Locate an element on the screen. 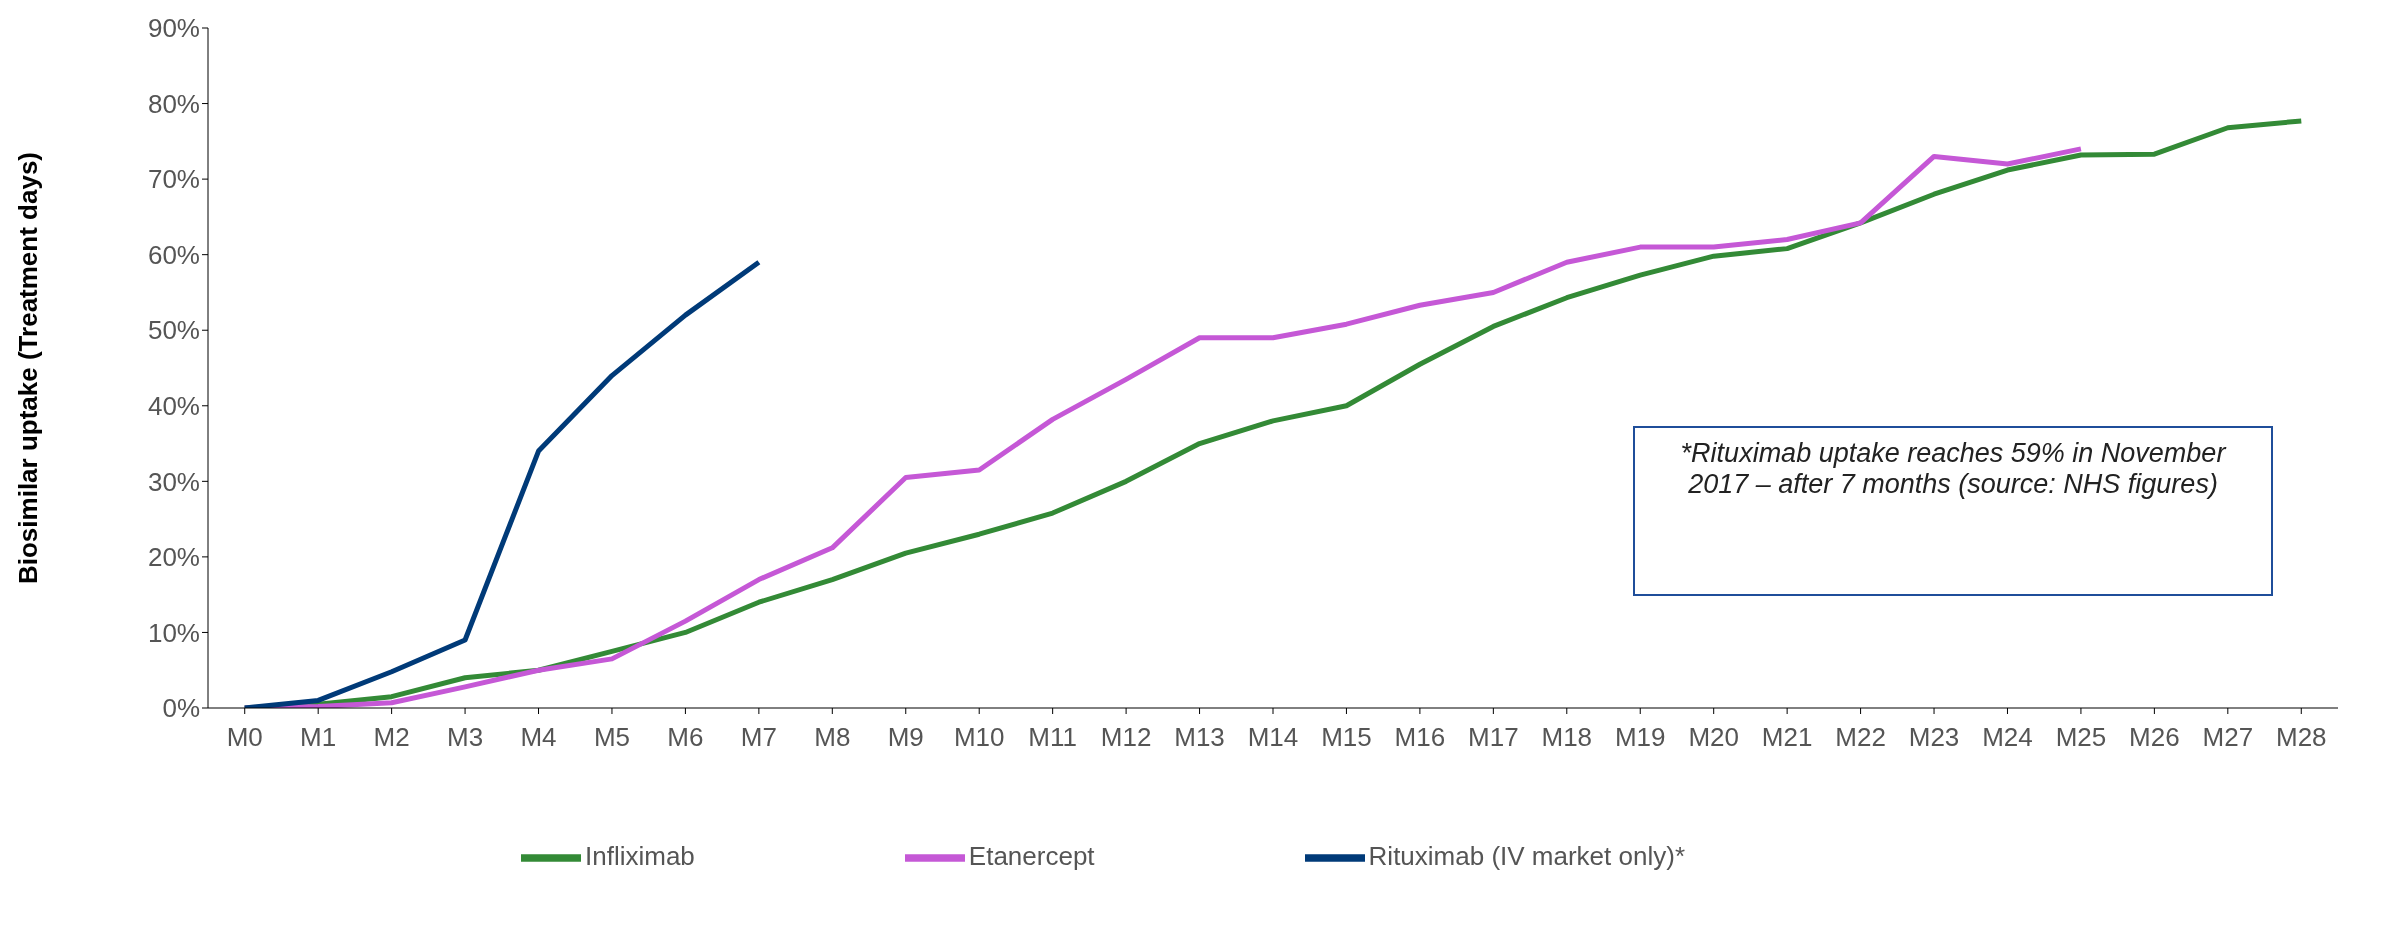 The width and height of the screenshot is (2392, 946). legend-label: Rituximab (IV market only)* is located at coordinates (1526, 855).